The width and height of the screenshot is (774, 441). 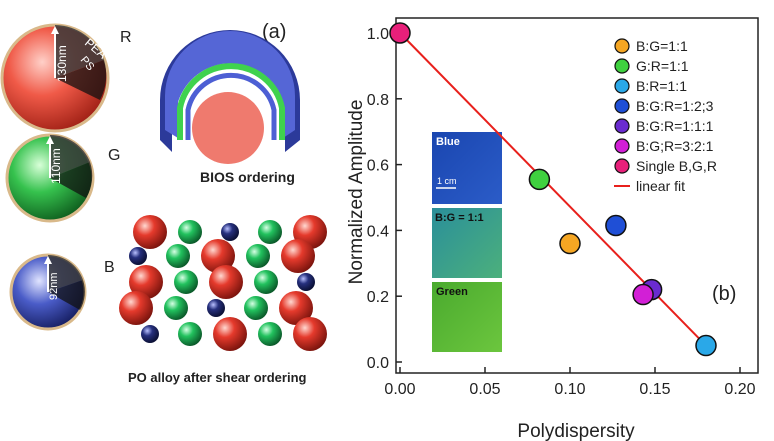 What do you see at coordinates (399, 389) in the screenshot?
I see `x-tick-label: 0.00` at bounding box center [399, 389].